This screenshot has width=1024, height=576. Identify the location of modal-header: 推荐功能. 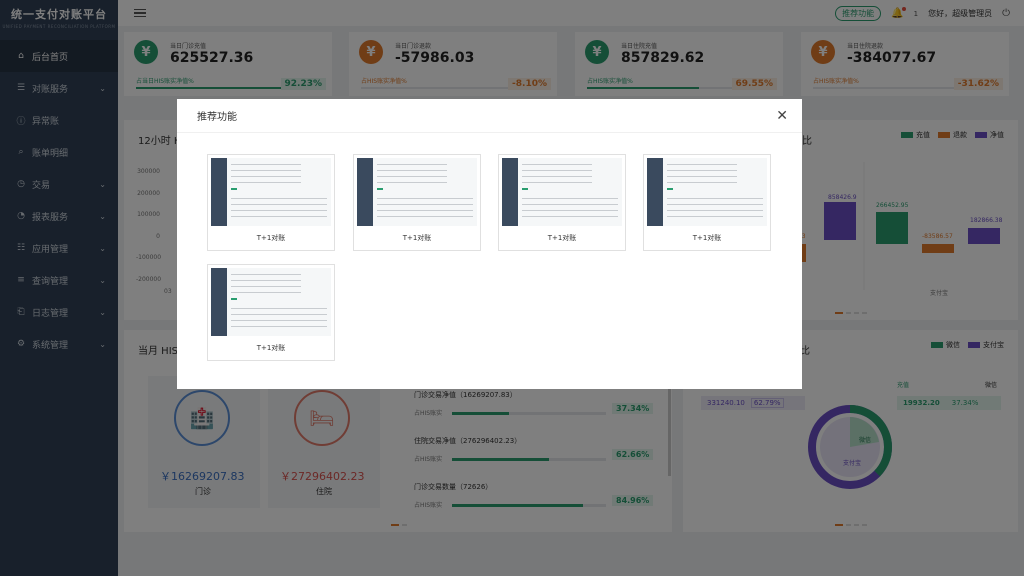
(489, 116).